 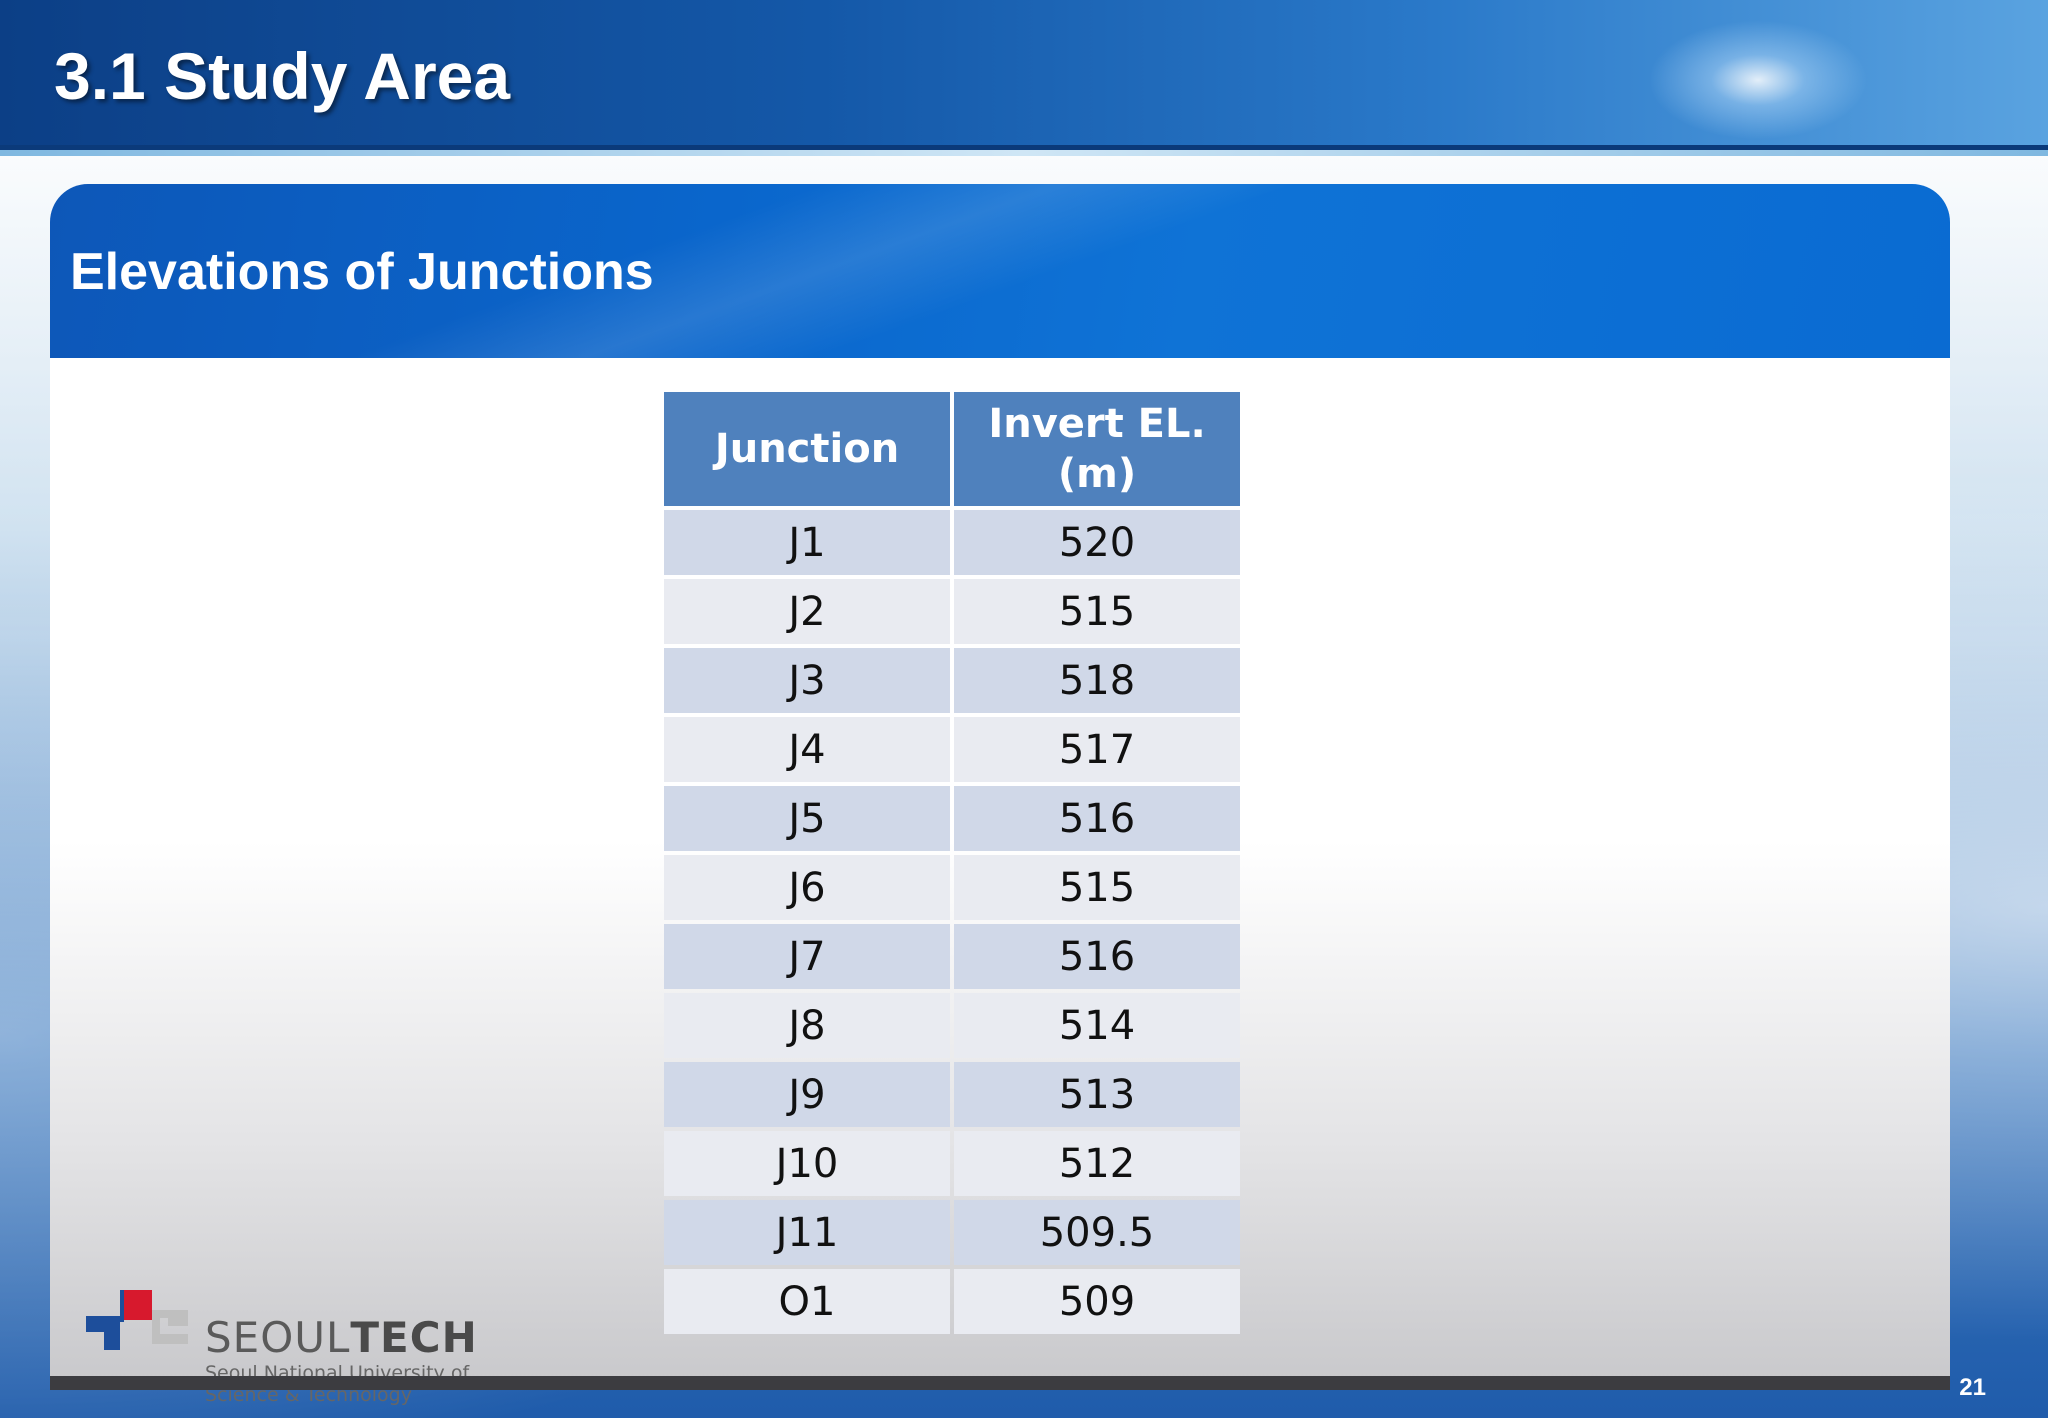 What do you see at coordinates (807, 956) in the screenshot?
I see `junction-cell: J7` at bounding box center [807, 956].